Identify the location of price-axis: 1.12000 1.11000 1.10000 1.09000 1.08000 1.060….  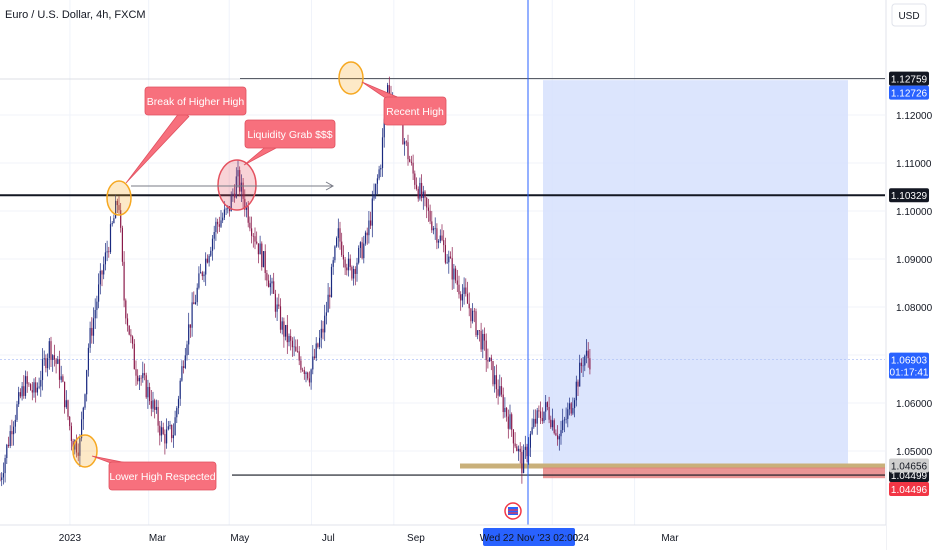
(908, 275).